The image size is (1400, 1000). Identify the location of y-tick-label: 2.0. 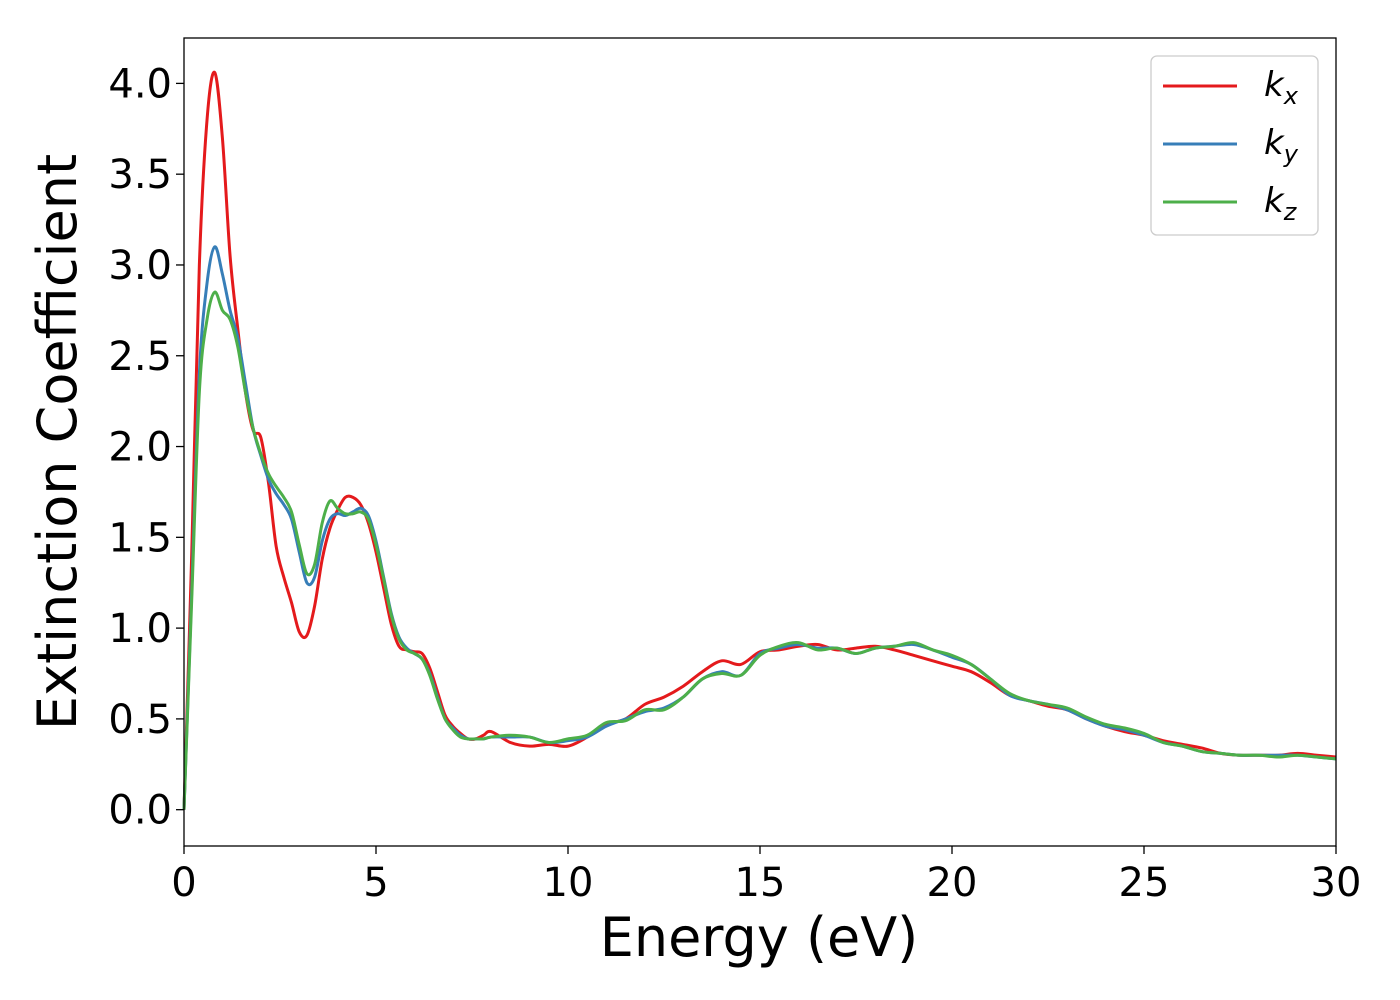
(140, 448).